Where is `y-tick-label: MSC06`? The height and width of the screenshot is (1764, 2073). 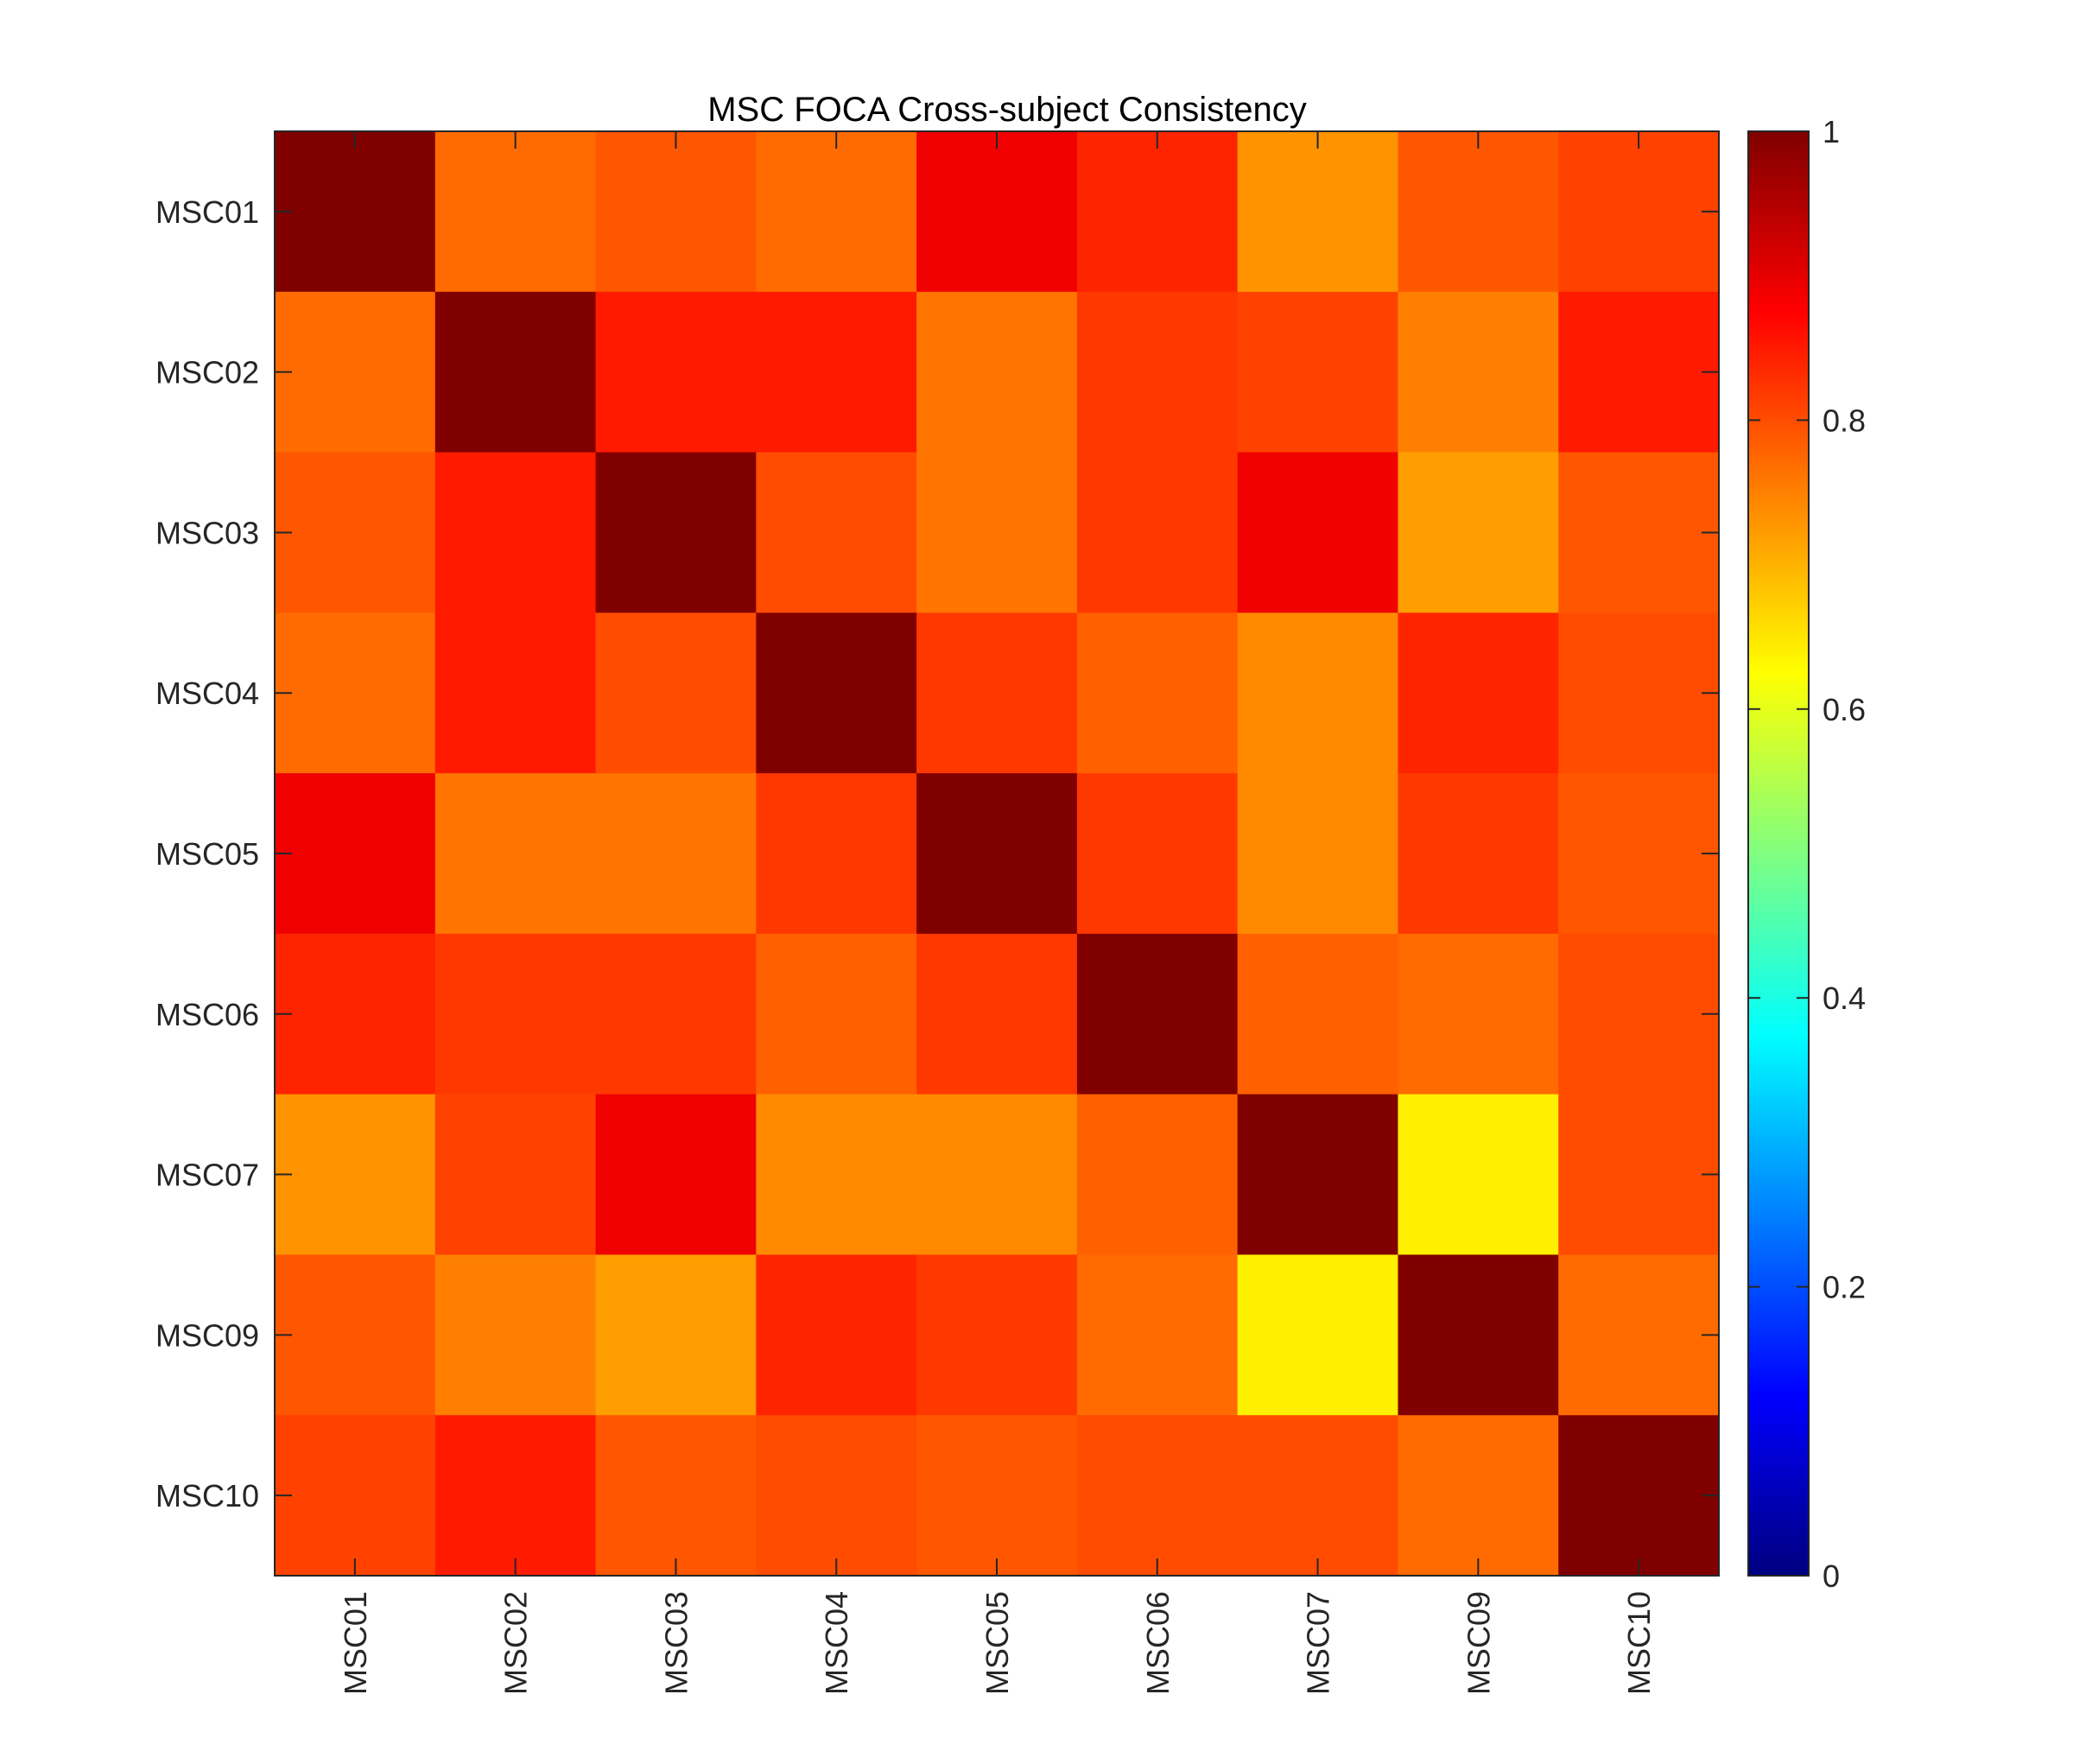
y-tick-label: MSC06 is located at coordinates (207, 1014).